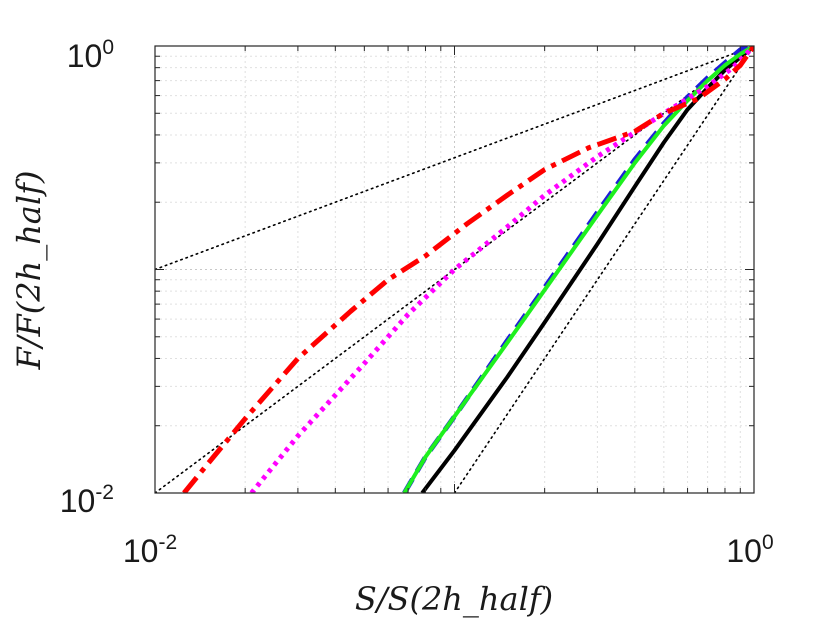  Describe the element at coordinates (749, 550) in the screenshot. I see `x-tick-label-right: 100` at that location.